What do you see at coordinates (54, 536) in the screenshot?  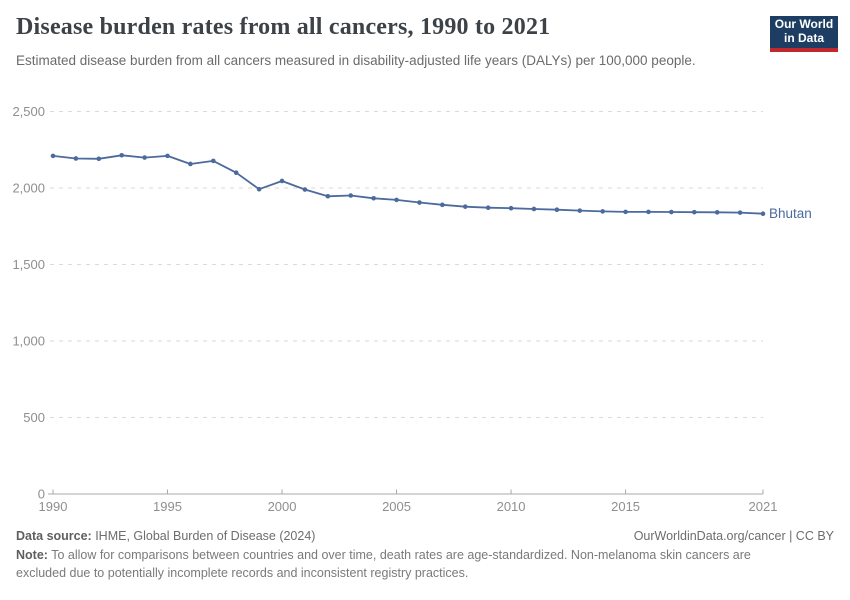 I see `data-source-label: Data source:` at bounding box center [54, 536].